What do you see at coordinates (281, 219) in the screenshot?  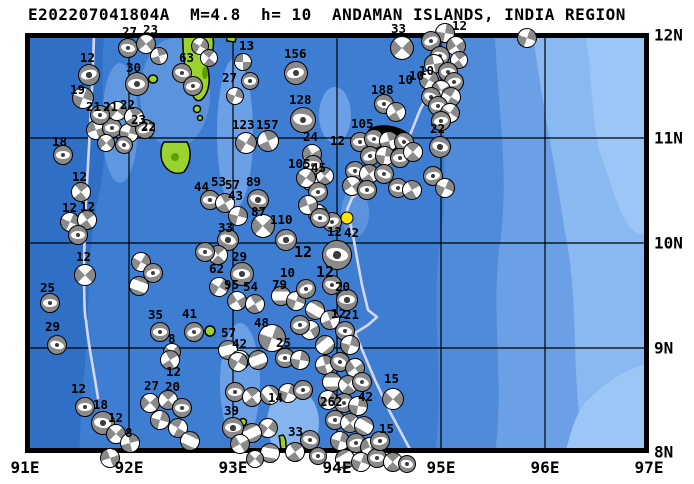 I see `beachball-depth-label: 110` at bounding box center [281, 219].